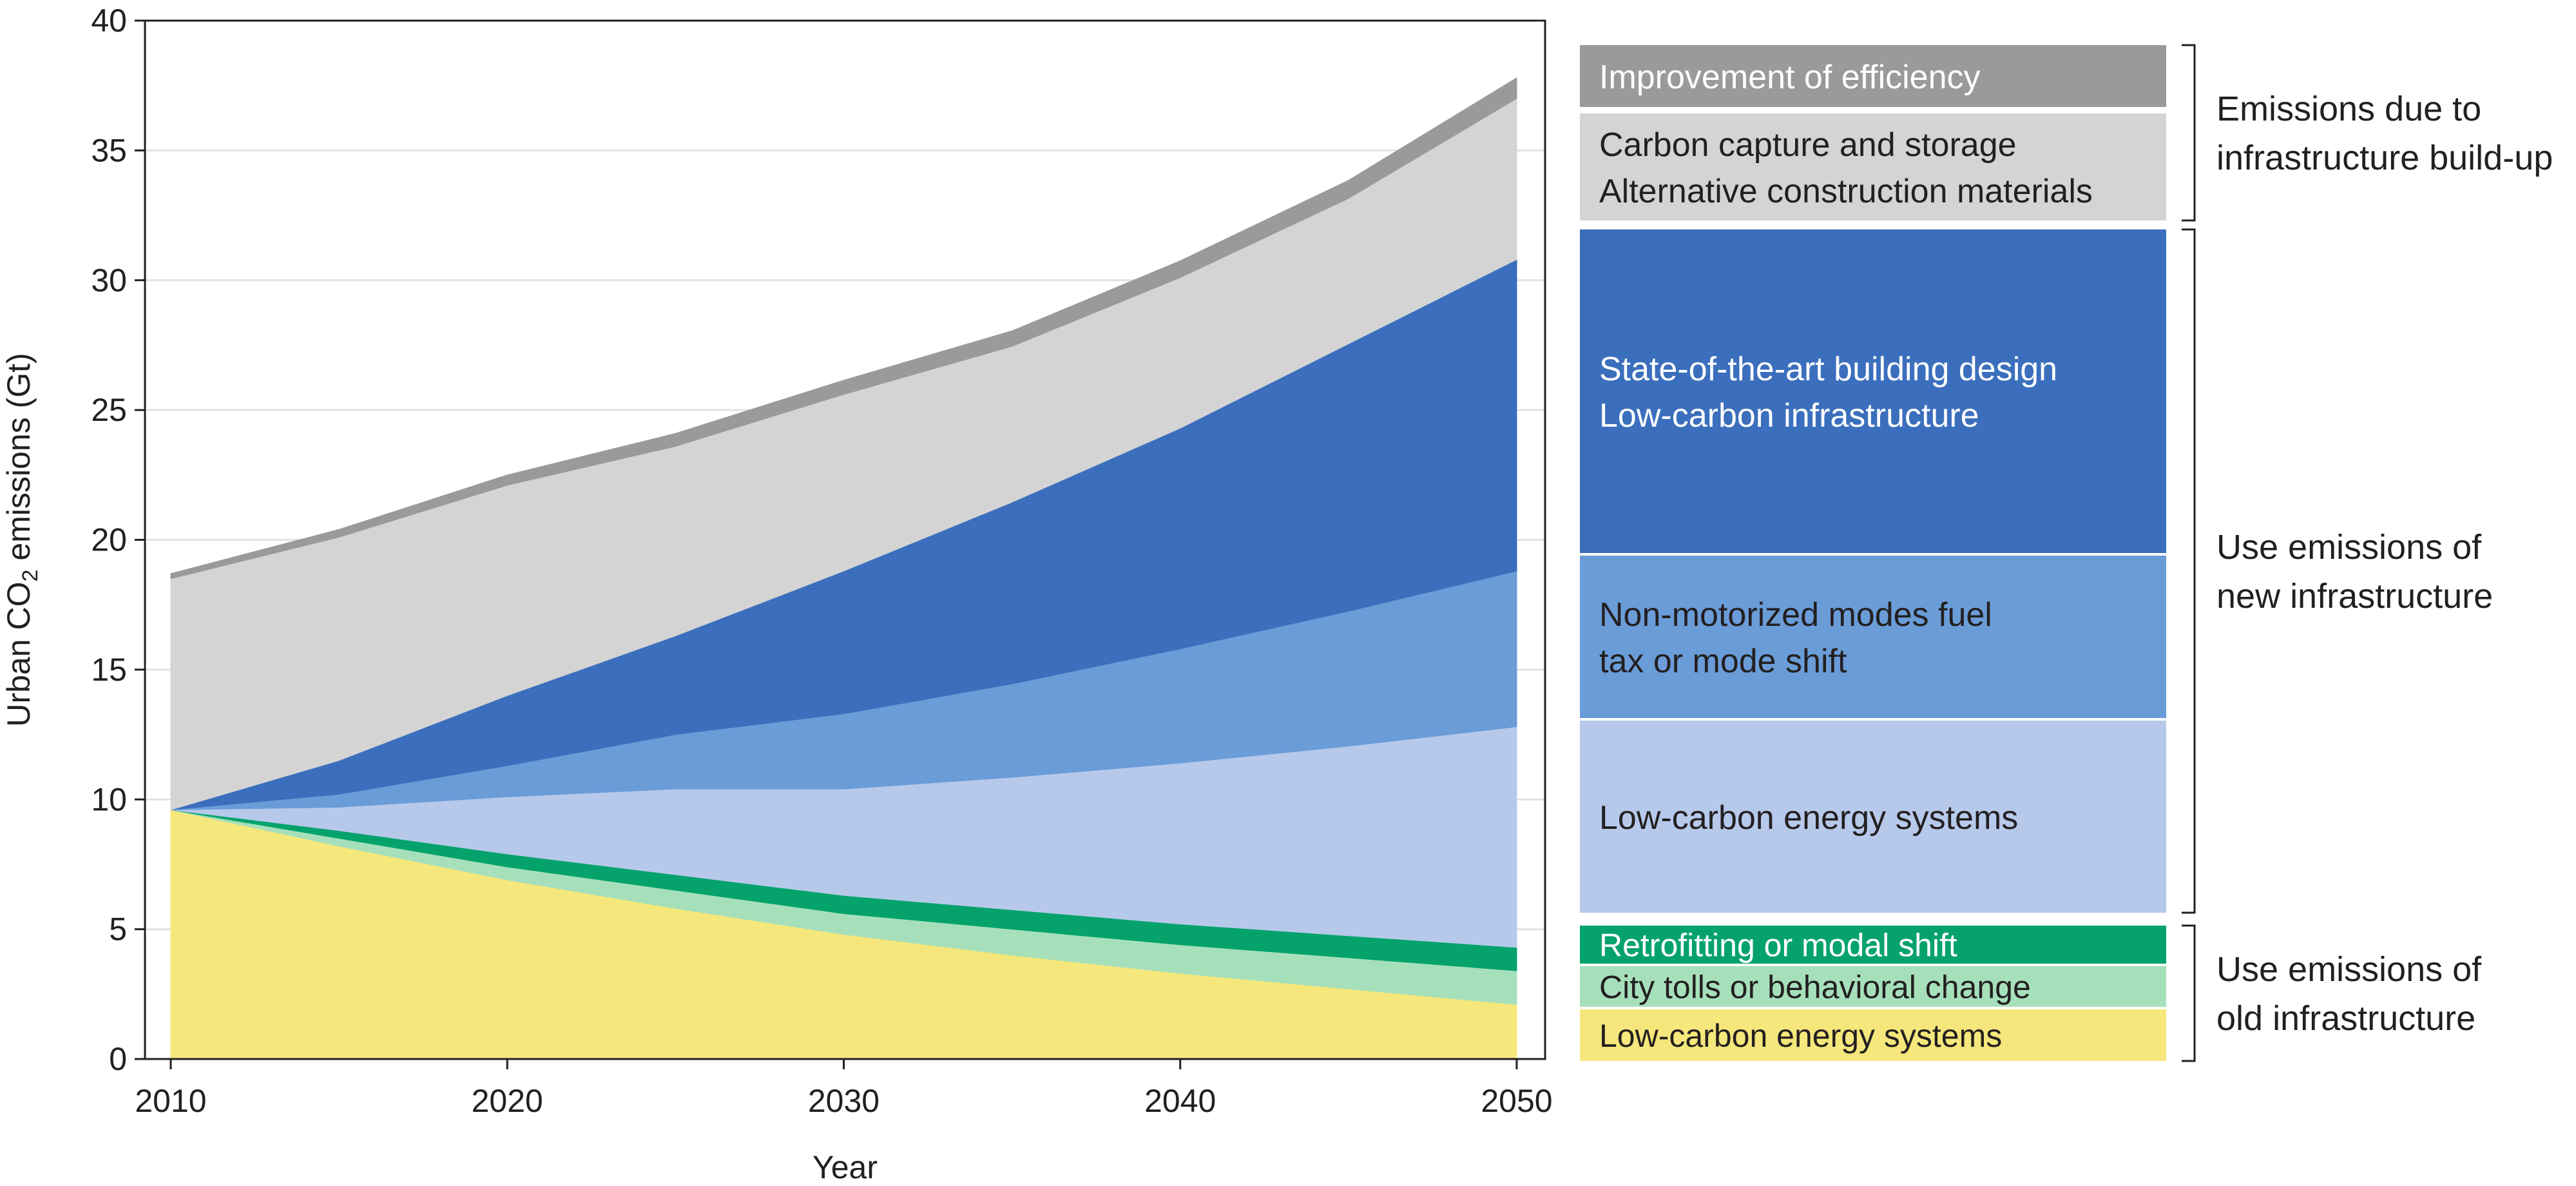 The image size is (2576, 1186). What do you see at coordinates (844, 1101) in the screenshot?
I see `x-tick-label-2030: 2030` at bounding box center [844, 1101].